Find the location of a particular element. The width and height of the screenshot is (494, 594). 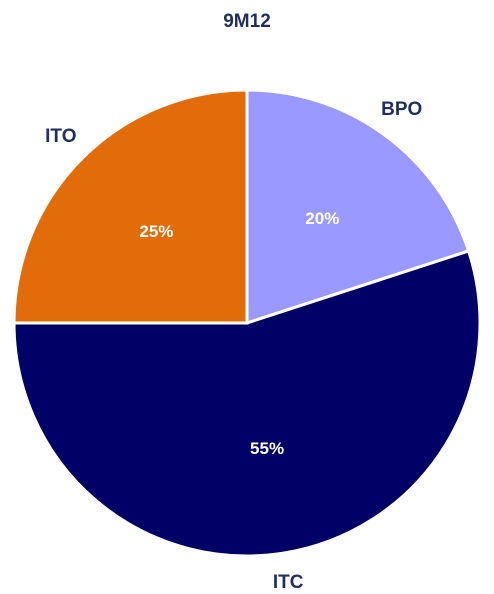

chart-title: 9M12 is located at coordinates (247, 21).